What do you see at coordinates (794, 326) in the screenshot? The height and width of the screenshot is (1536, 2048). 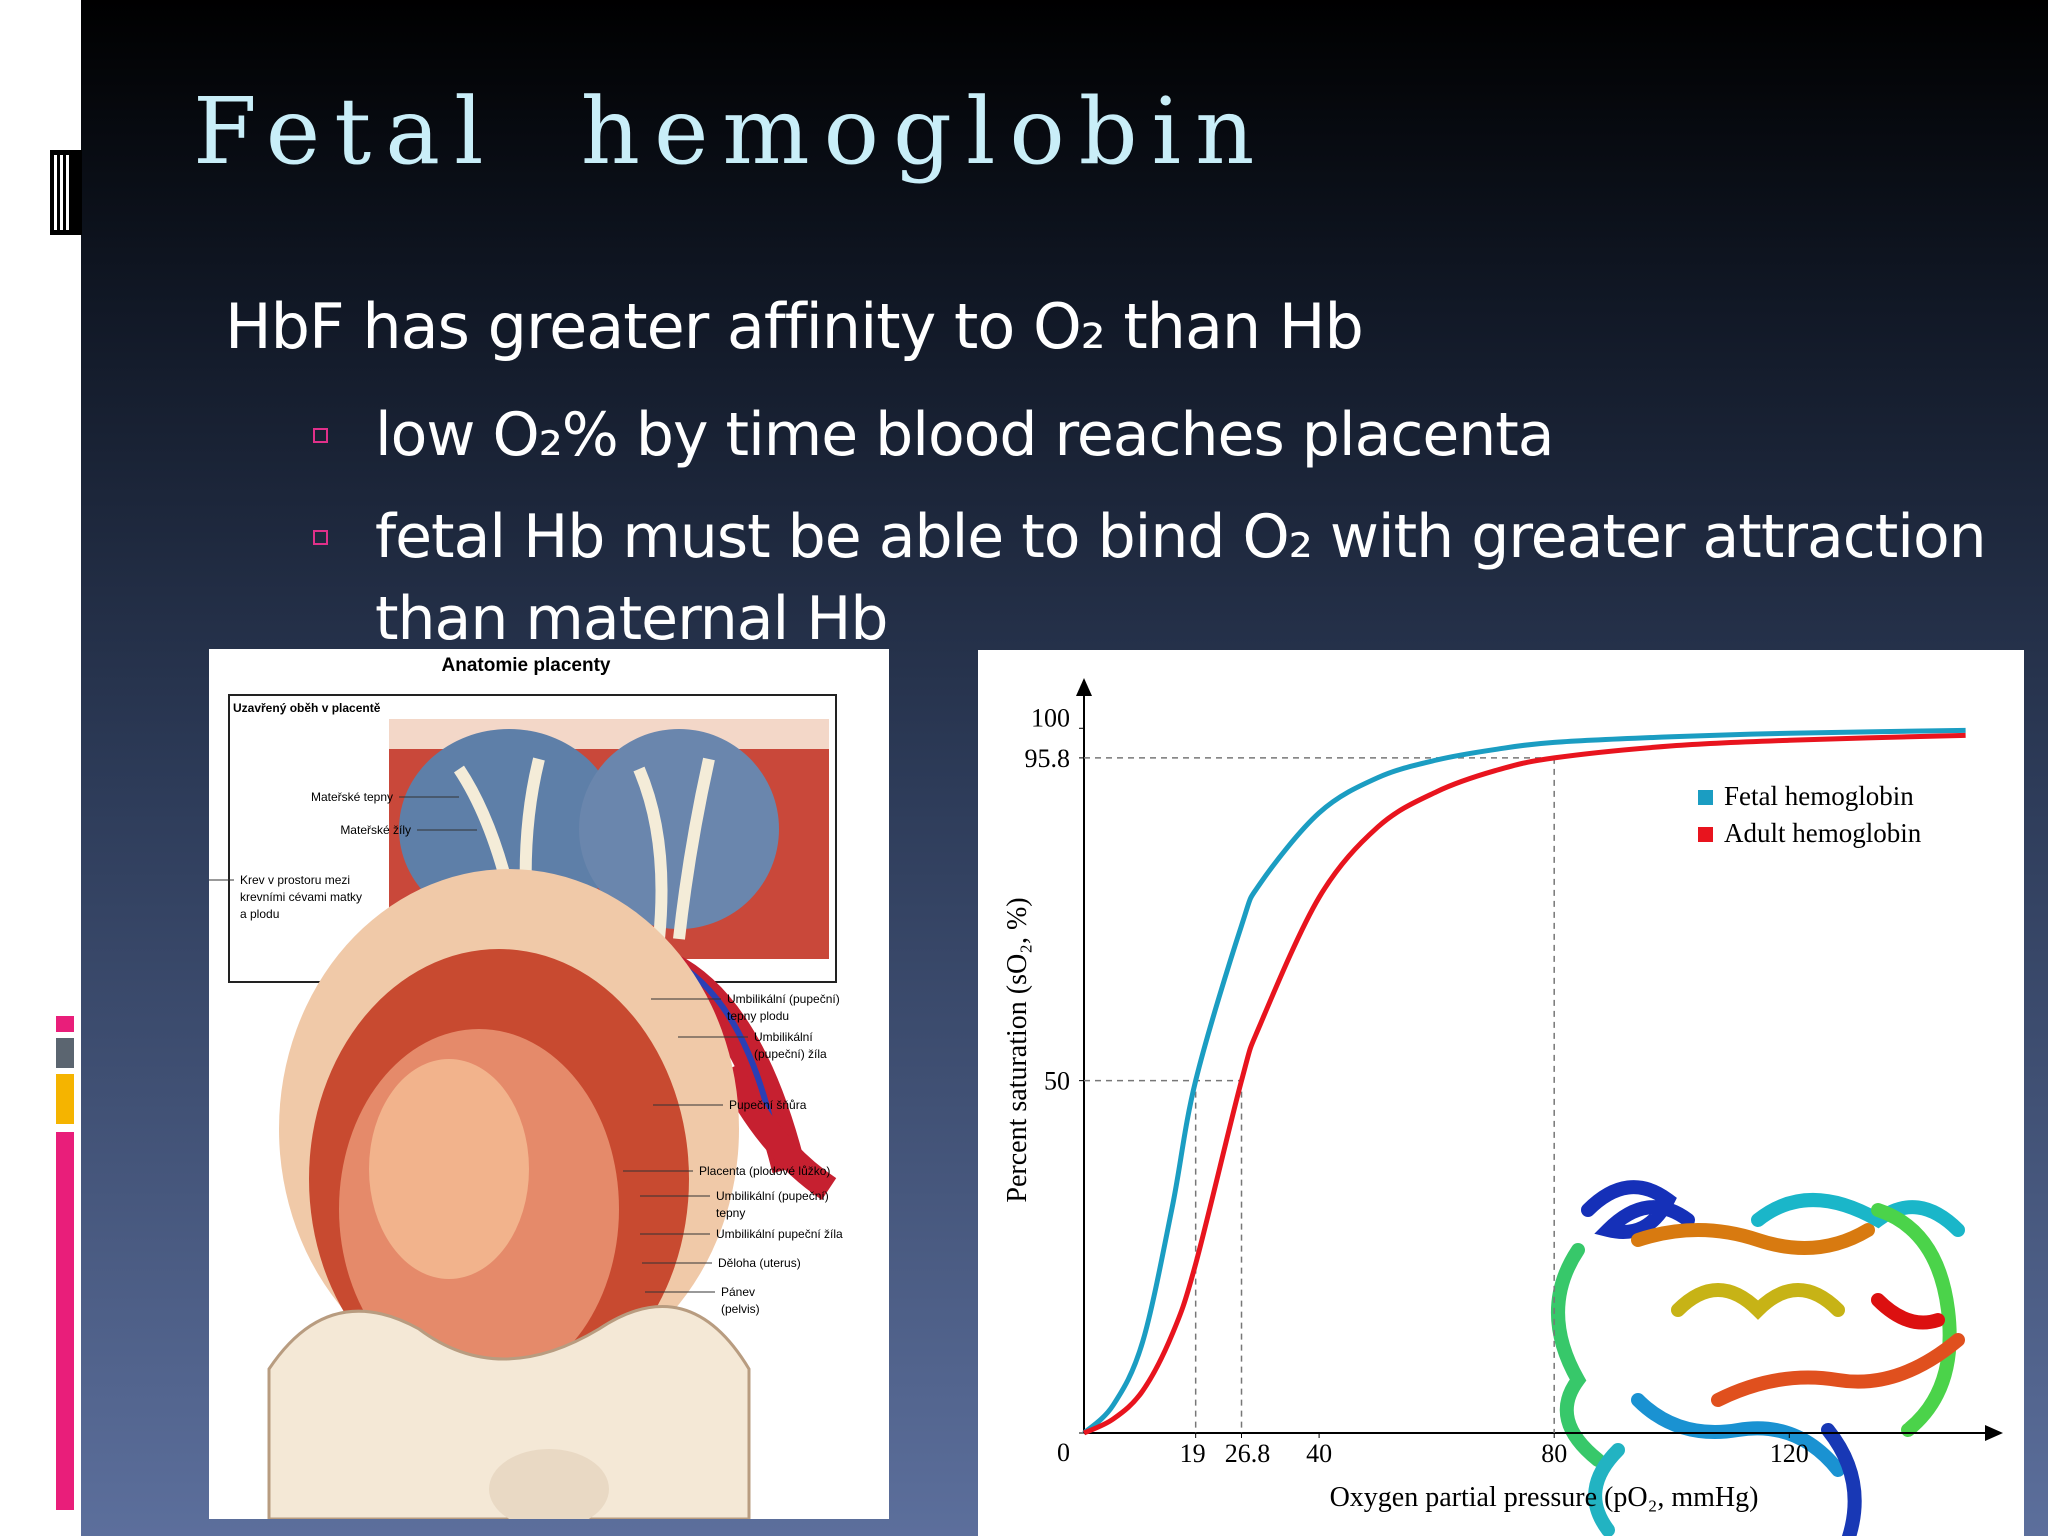 I see `lead-text: HbF has greater affinity to O₂ than Hb` at bounding box center [794, 326].